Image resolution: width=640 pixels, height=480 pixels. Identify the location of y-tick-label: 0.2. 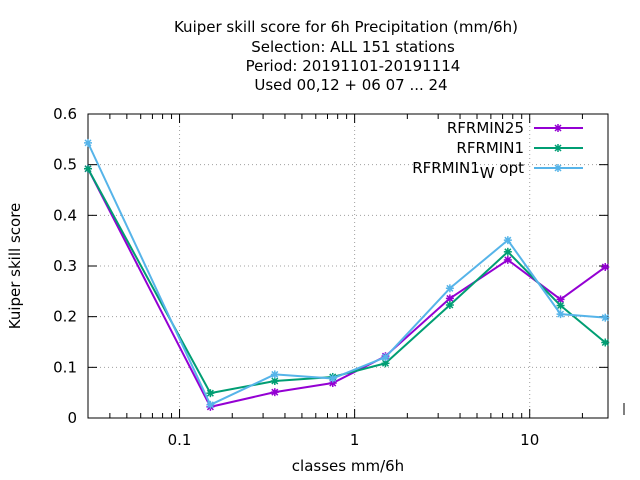
(65, 317).